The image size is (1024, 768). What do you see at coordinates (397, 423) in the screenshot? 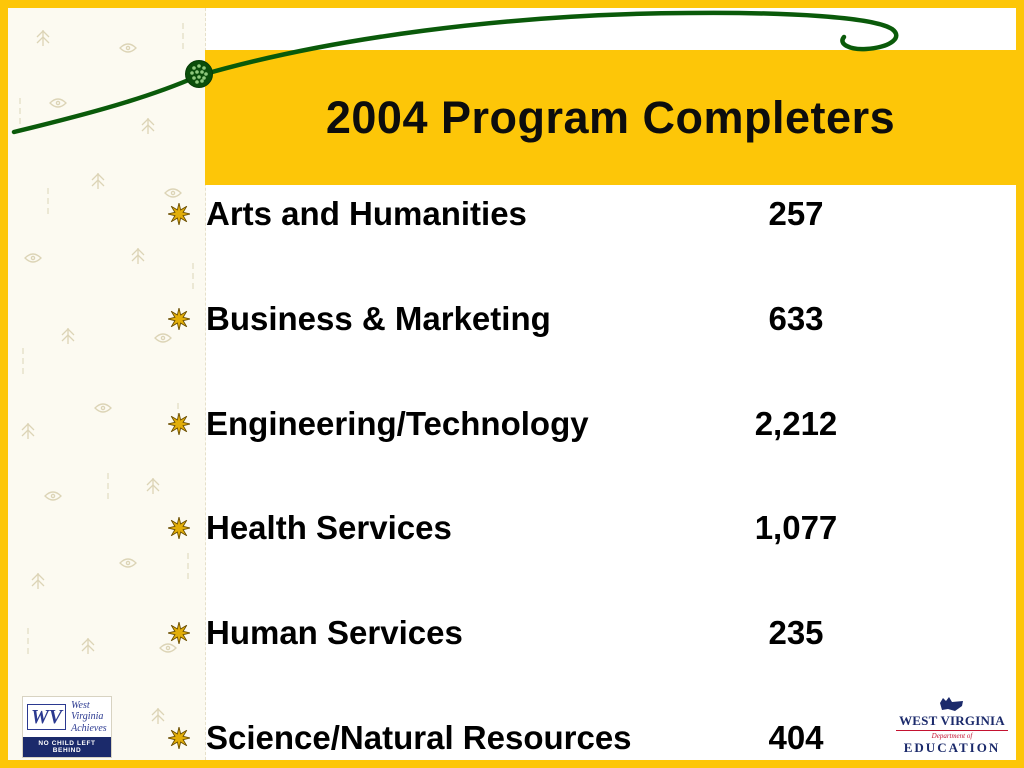
I see `program-label: Engineering/Technology` at bounding box center [397, 423].